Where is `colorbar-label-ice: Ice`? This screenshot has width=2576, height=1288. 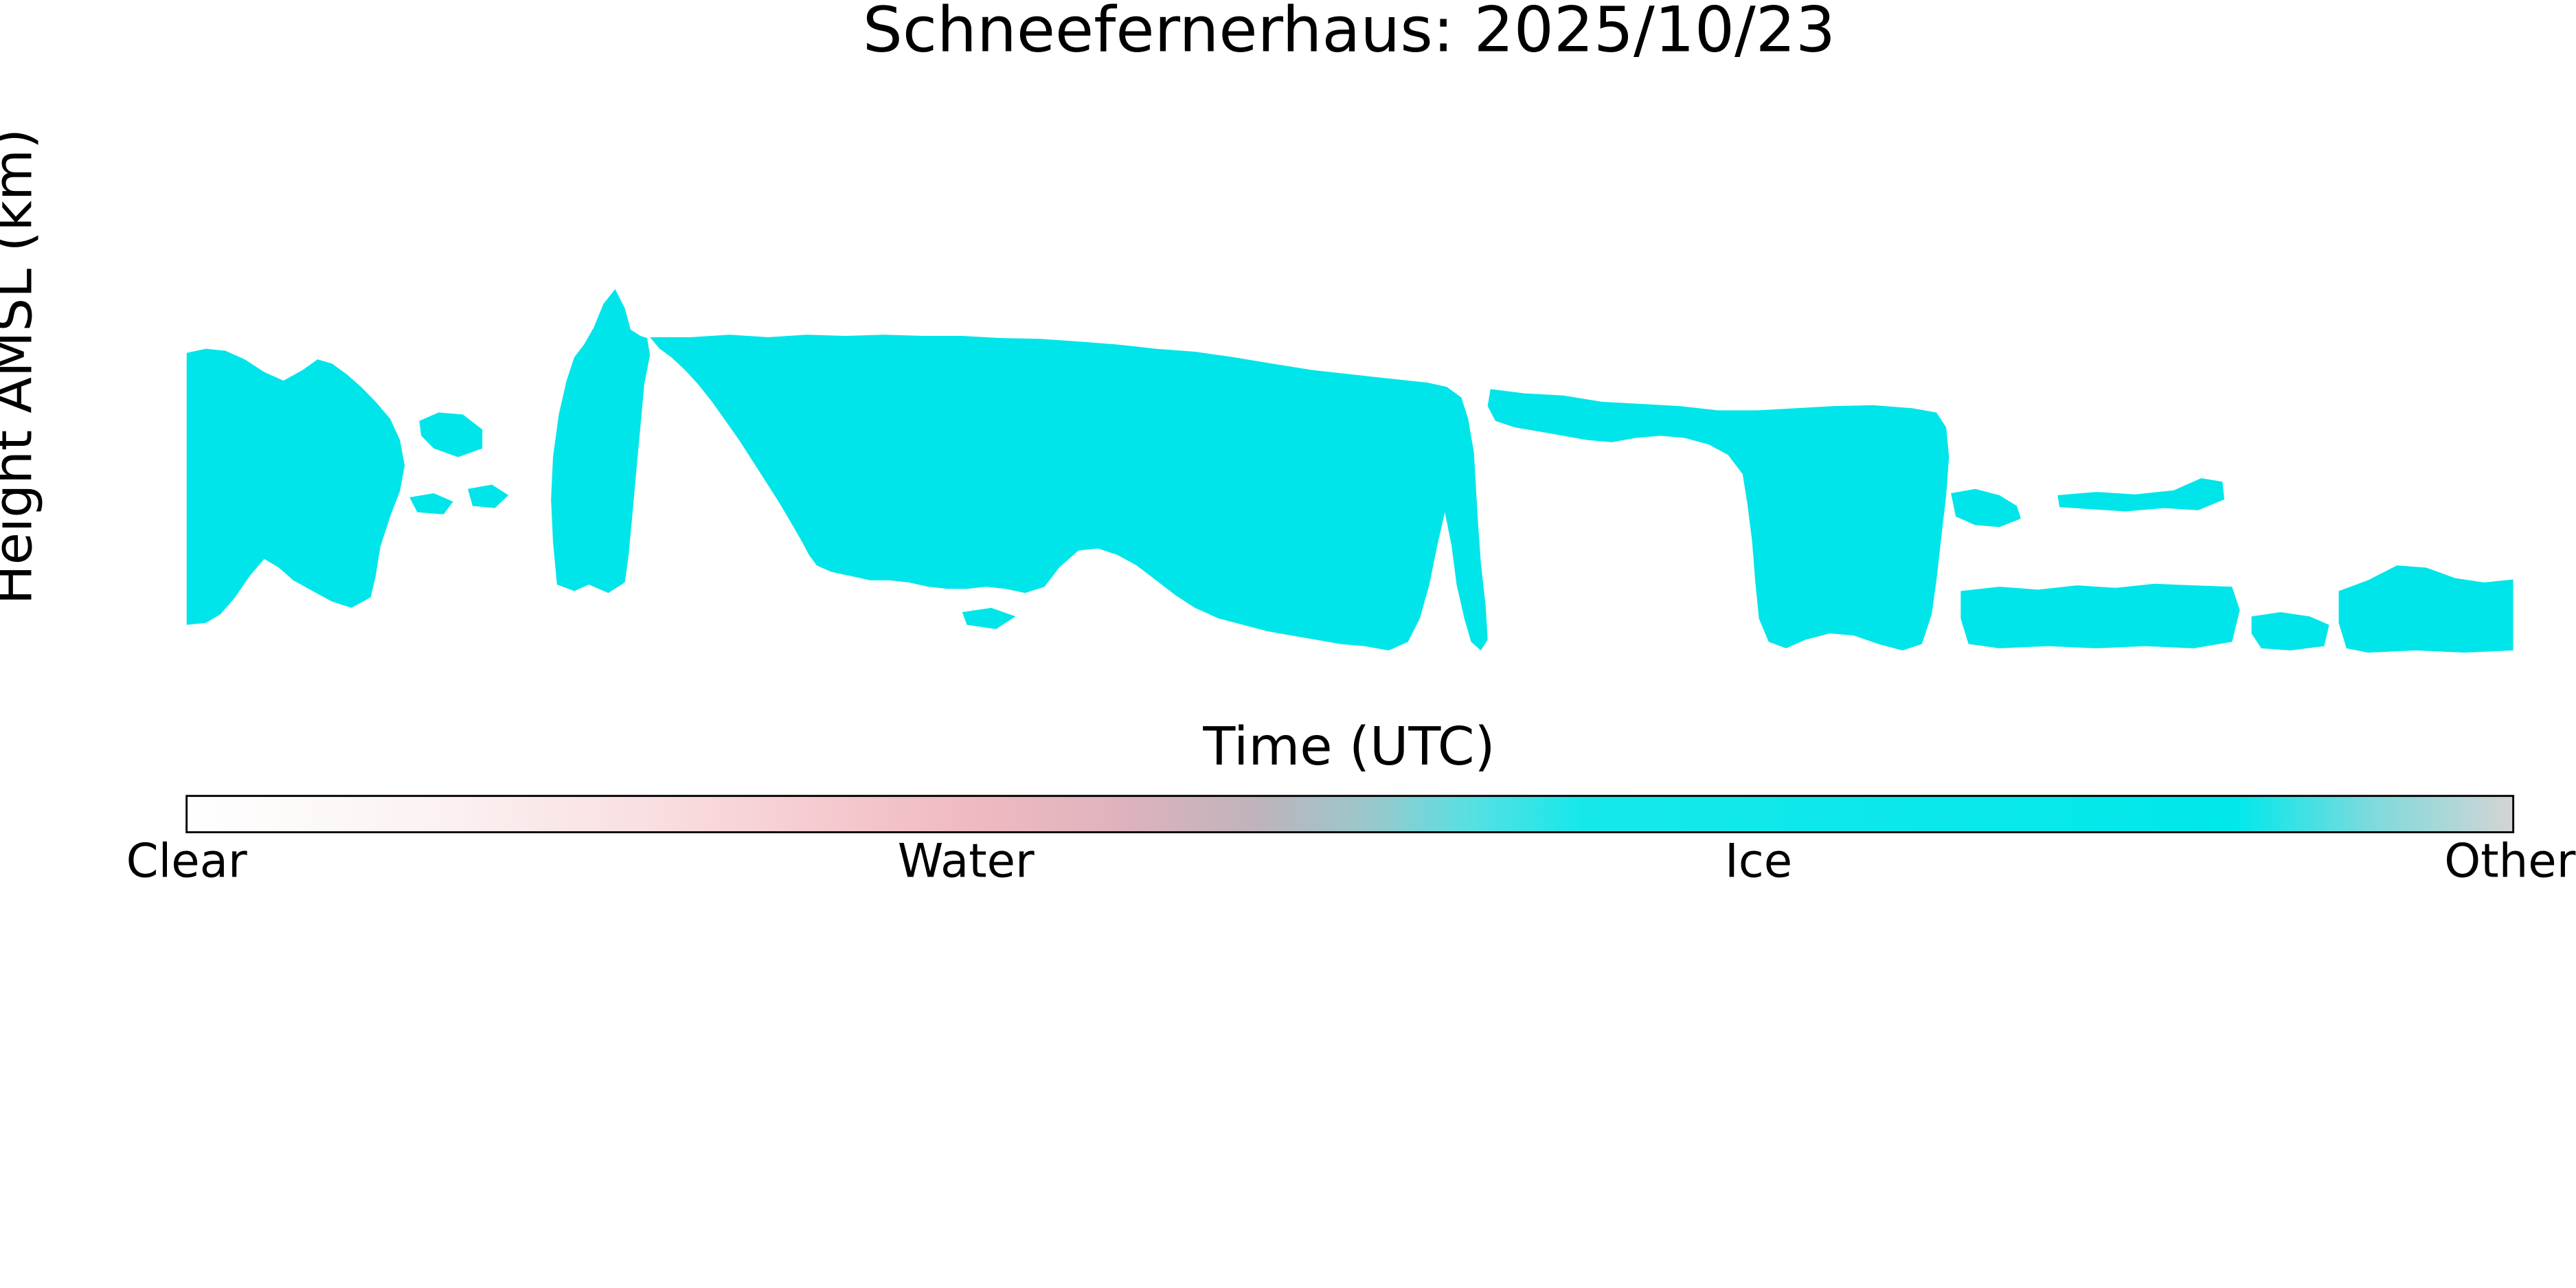 colorbar-label-ice: Ice is located at coordinates (1758, 861).